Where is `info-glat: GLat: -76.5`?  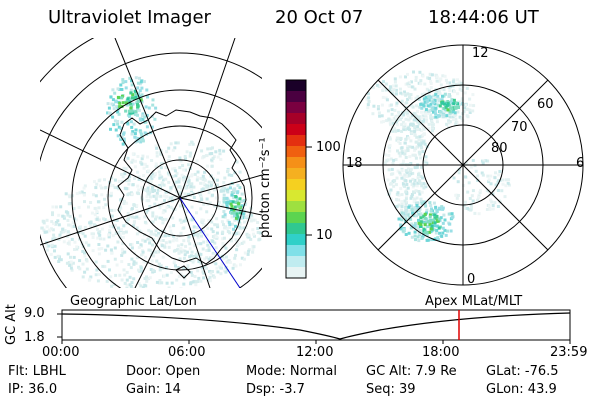 info-glat: GLat: -76.5 is located at coordinates (522, 371).